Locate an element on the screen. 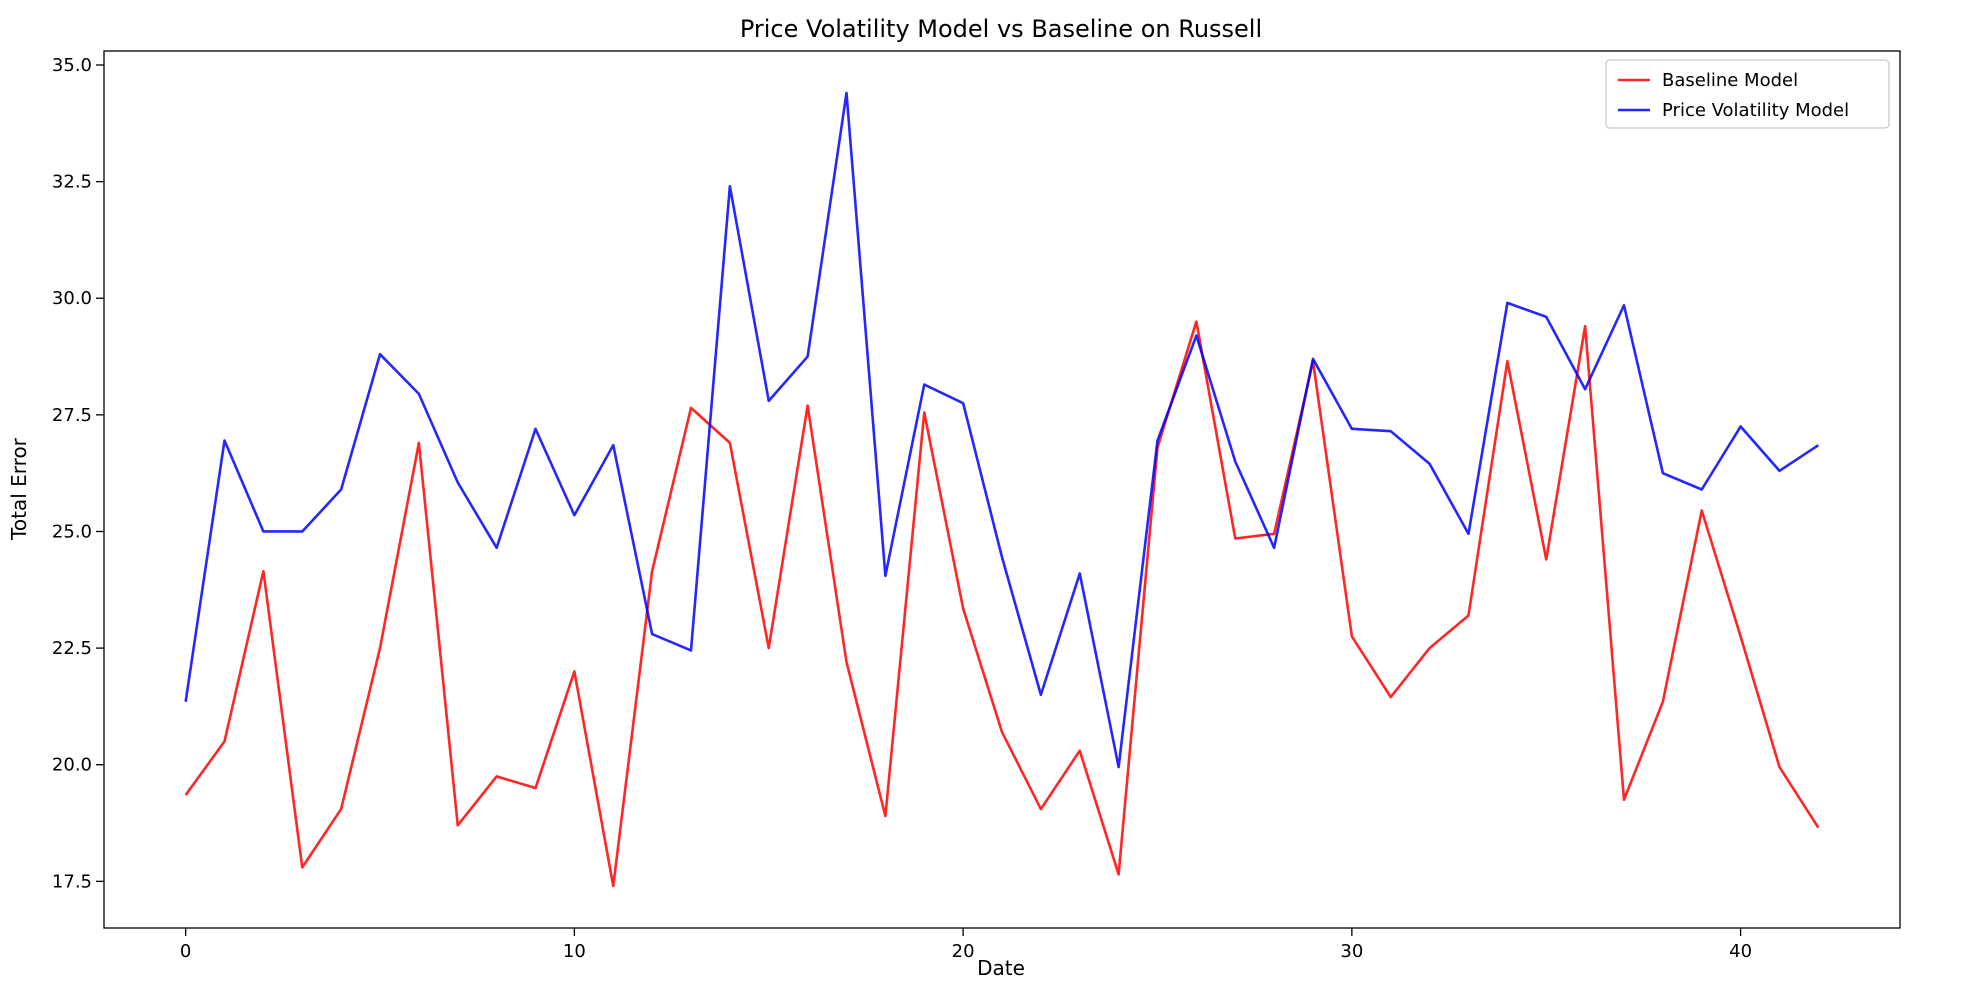 The image size is (1970, 988). x-tick-label: 40 is located at coordinates (1740, 951).